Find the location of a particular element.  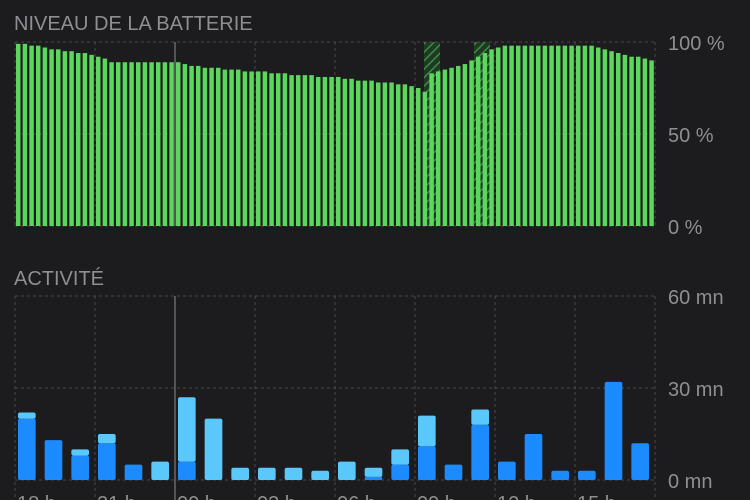

x-tick-label: 15 h is located at coordinates (596, 496).